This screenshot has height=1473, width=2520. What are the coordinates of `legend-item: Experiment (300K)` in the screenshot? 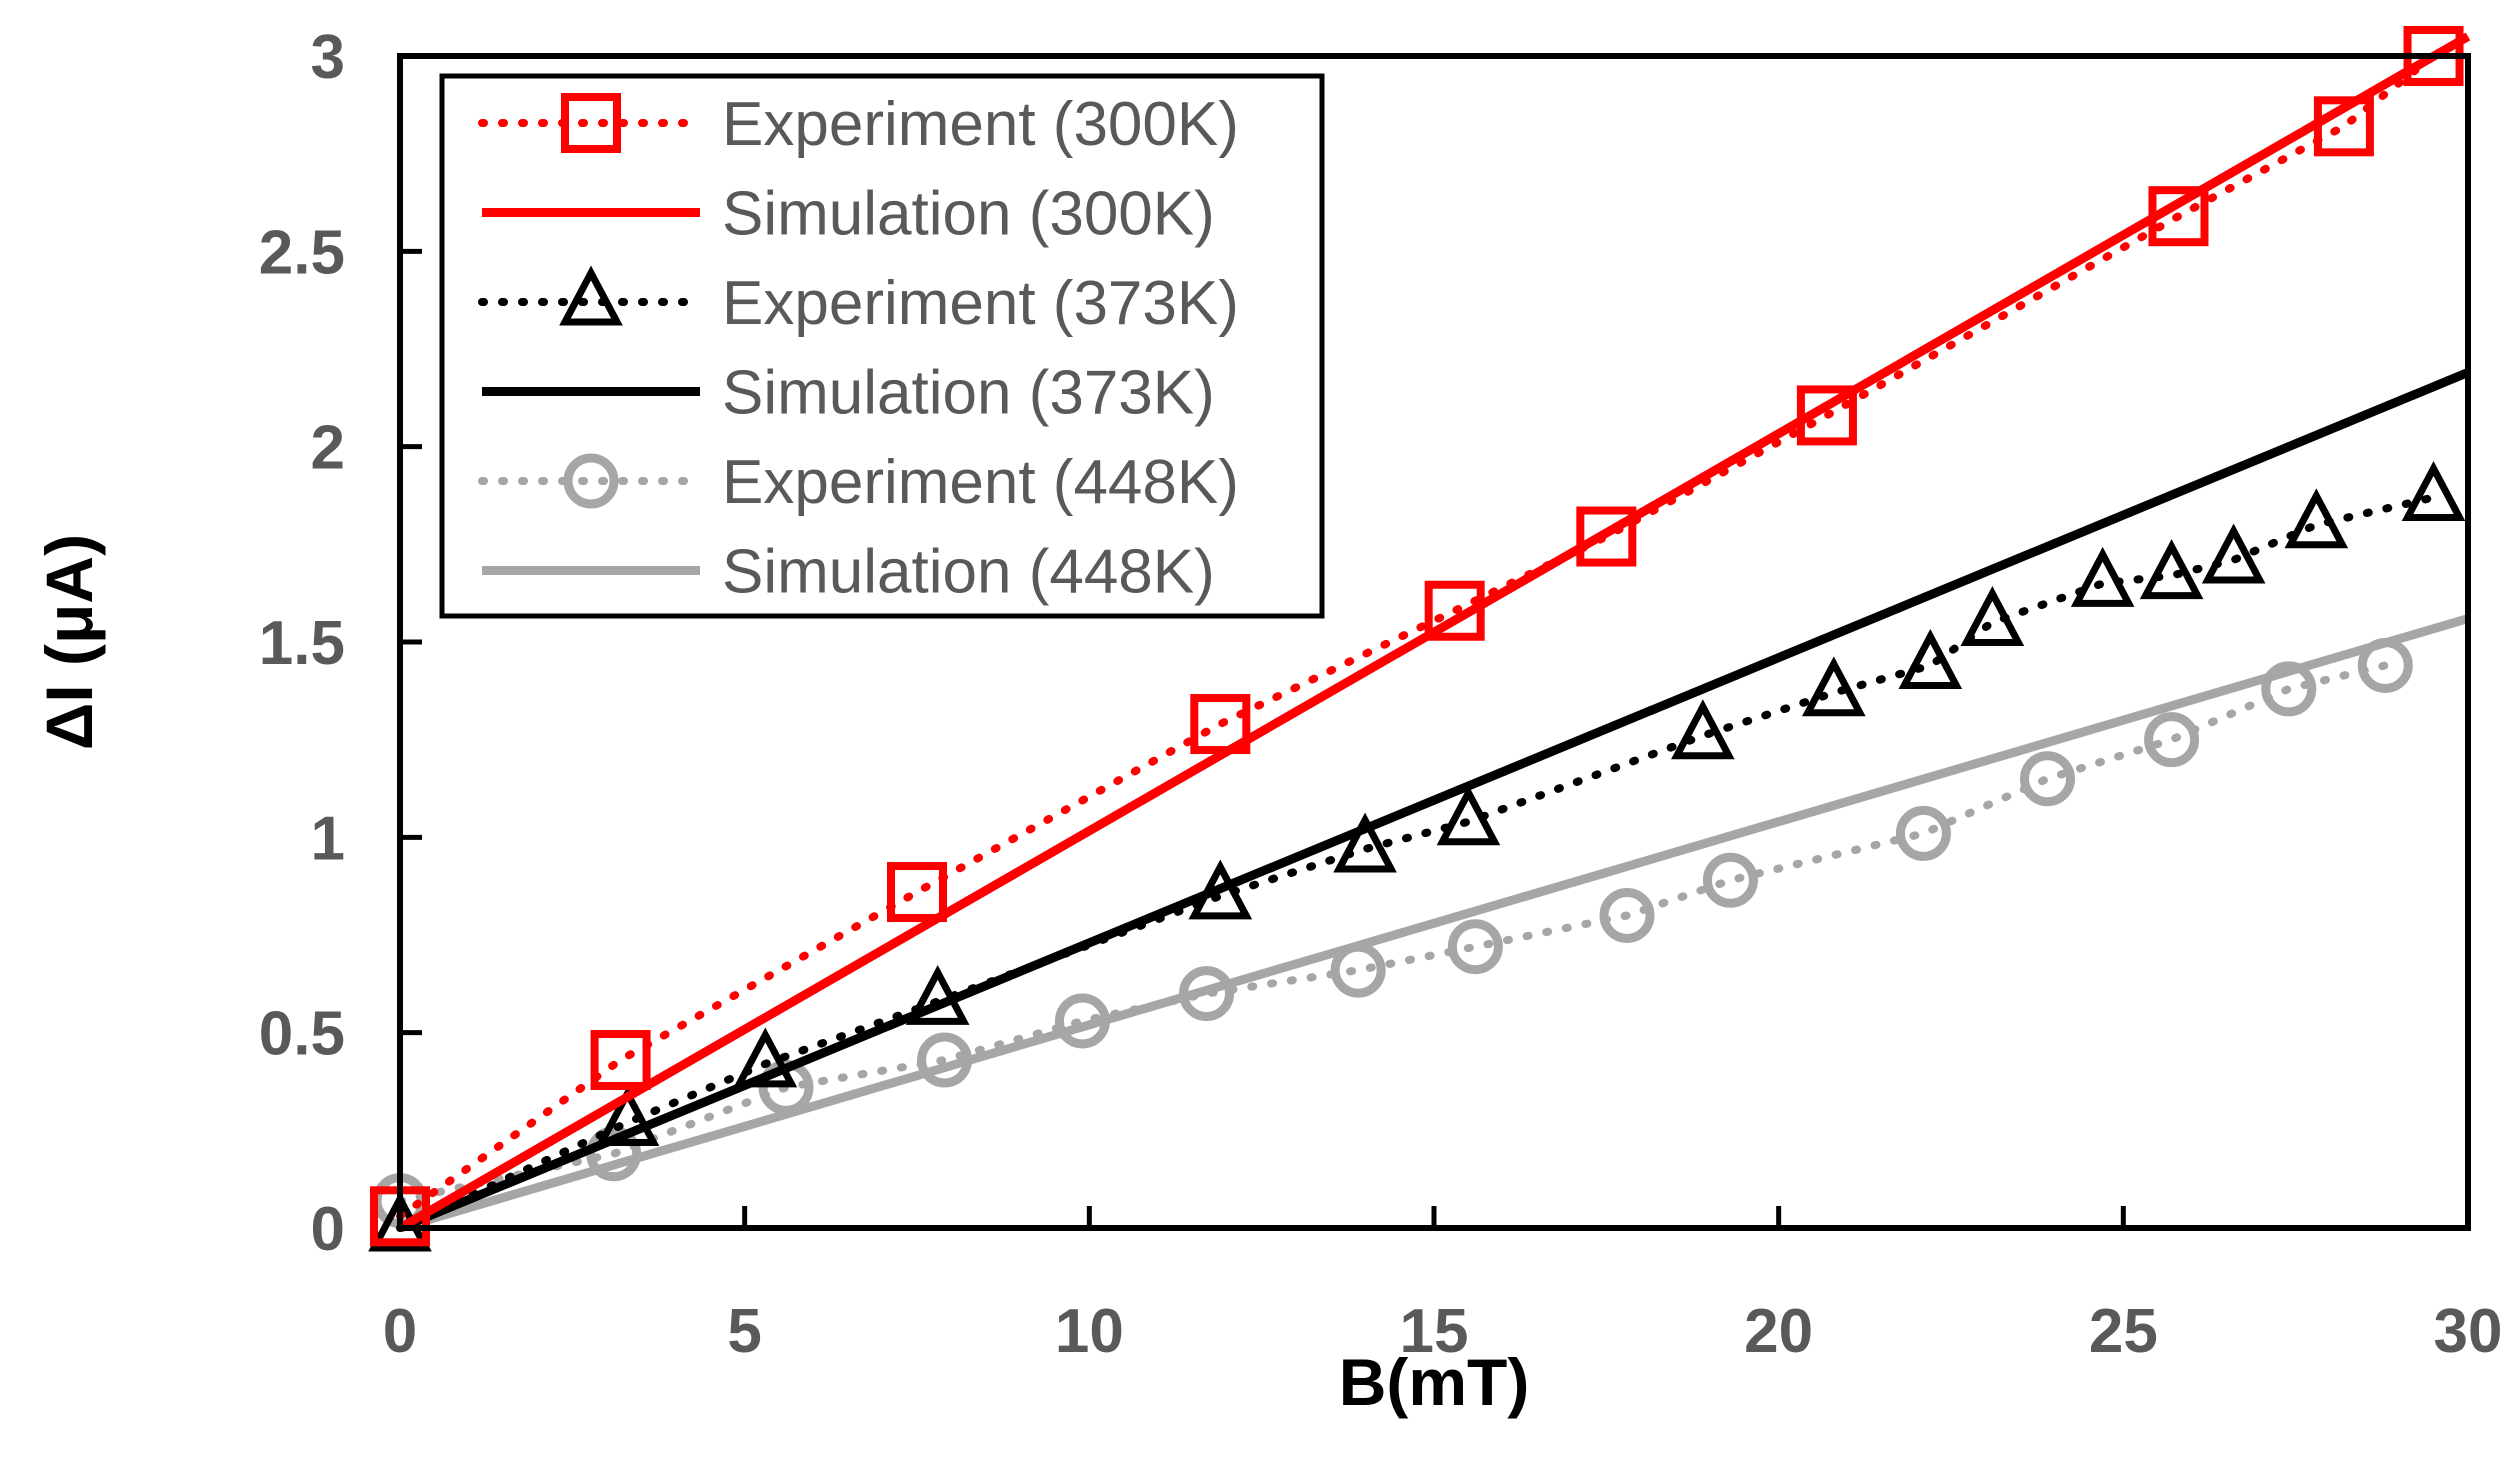 It's located at (858, 124).